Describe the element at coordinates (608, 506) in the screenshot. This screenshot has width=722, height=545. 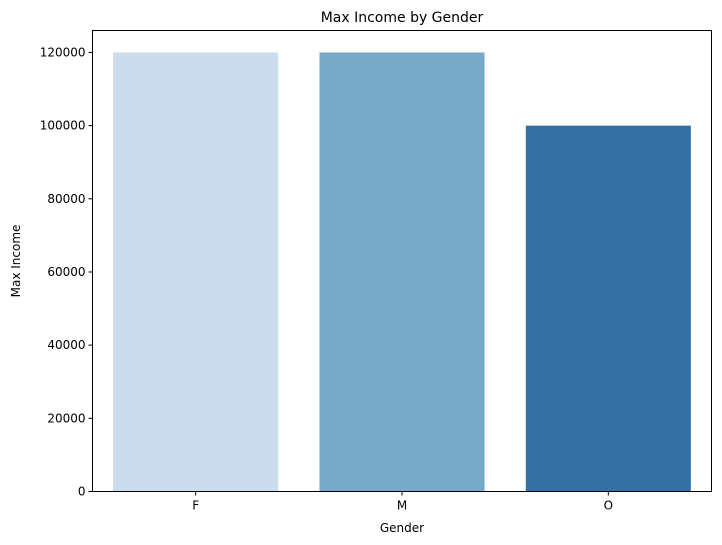
I see `x-tick-label: O` at that location.